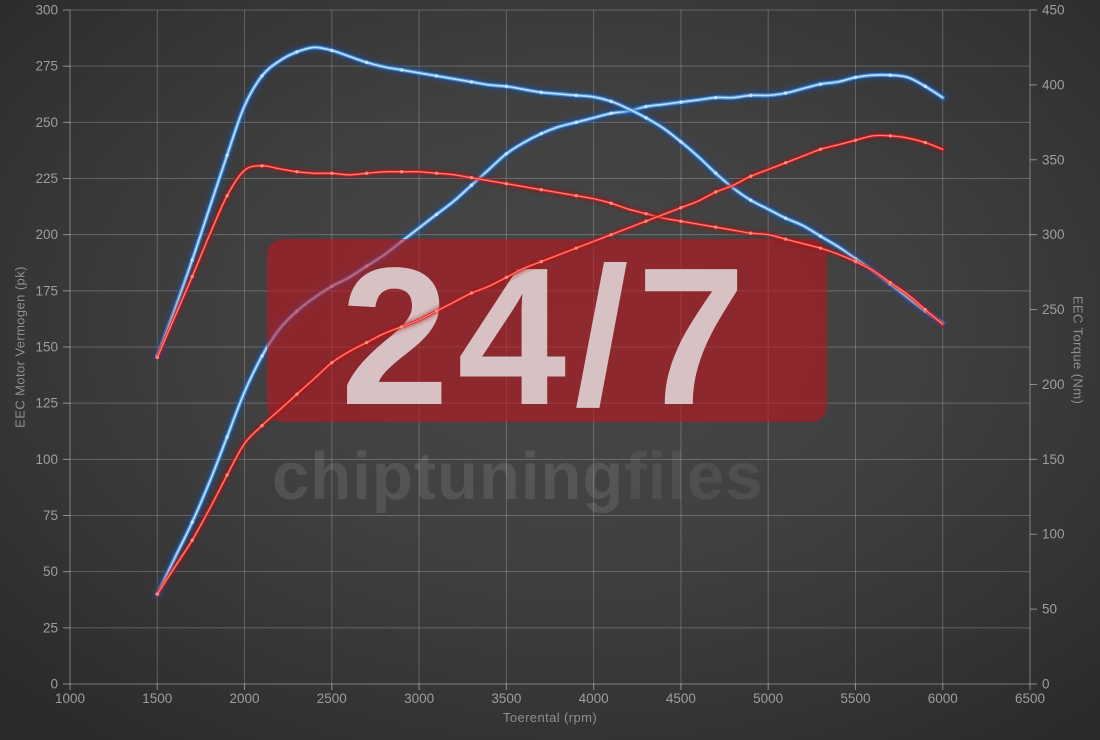 This screenshot has width=1100, height=740. Describe the element at coordinates (46, 403) in the screenshot. I see `svg-text: 125` at that location.